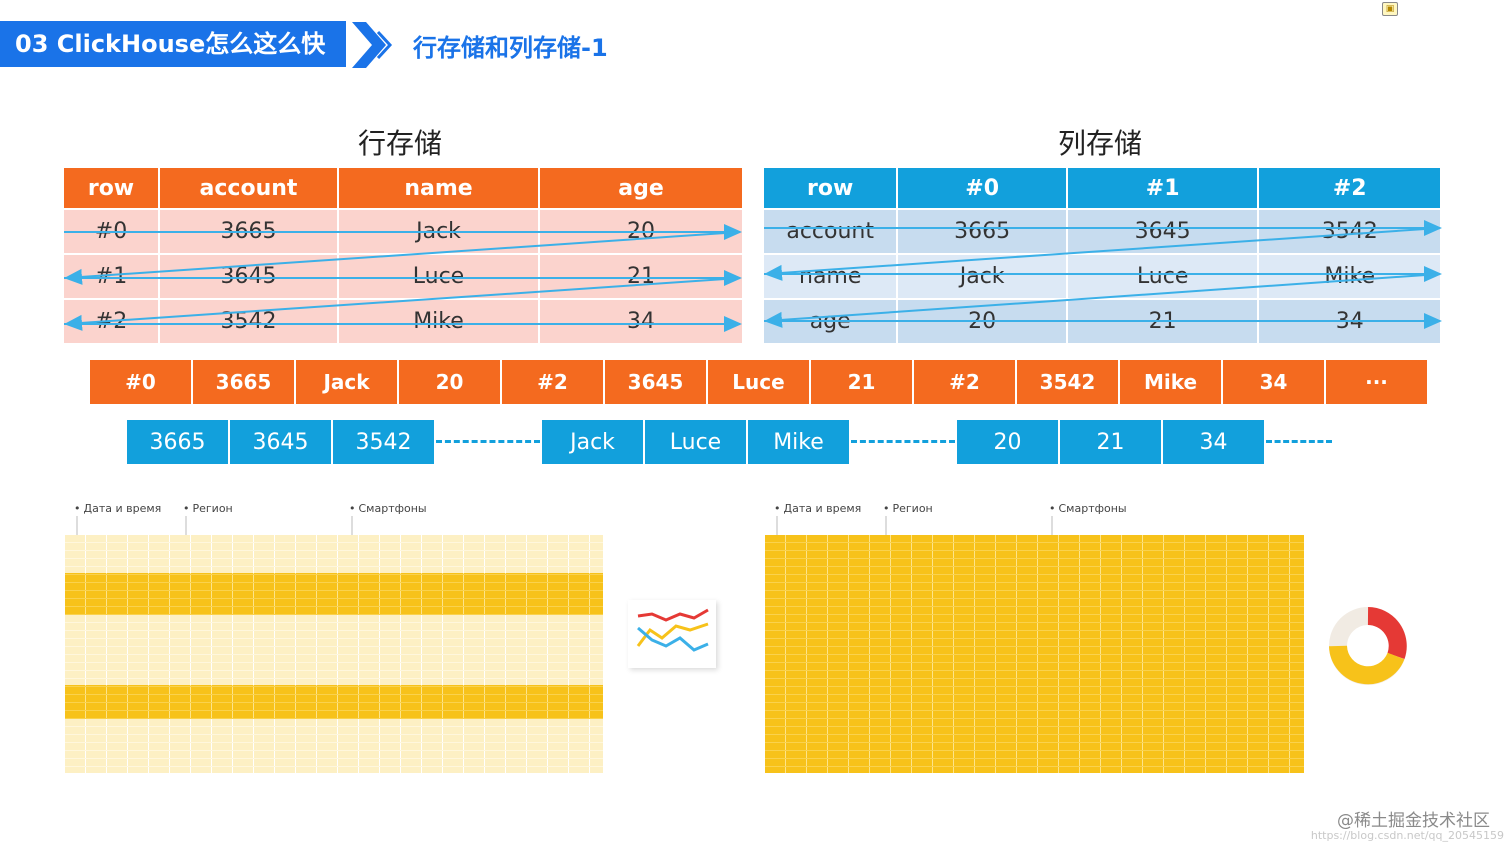  I want to click on line-chart-icon, so click(672, 634).